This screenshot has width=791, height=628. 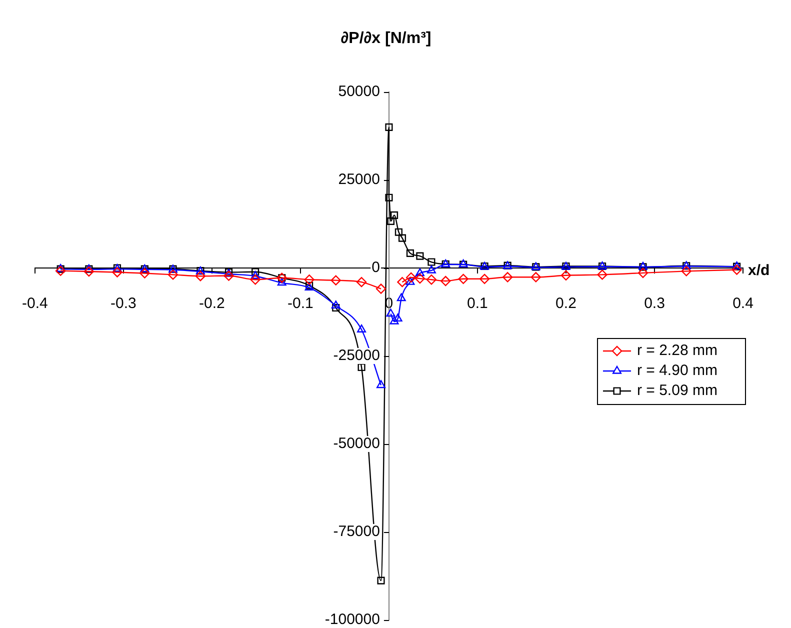 I want to click on x-axis-title: x/d, so click(x=759, y=270).